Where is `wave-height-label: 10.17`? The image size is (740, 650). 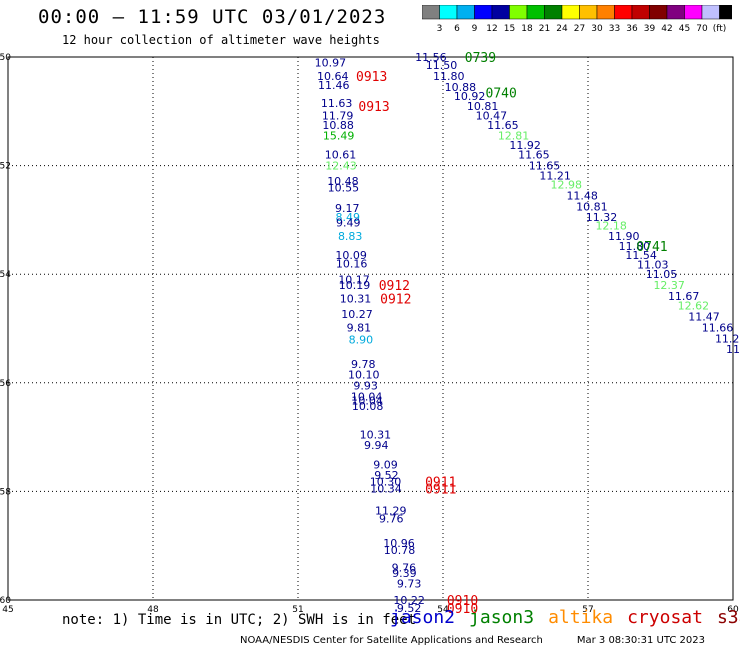
wave-height-label: 10.17 is located at coordinates (354, 280).